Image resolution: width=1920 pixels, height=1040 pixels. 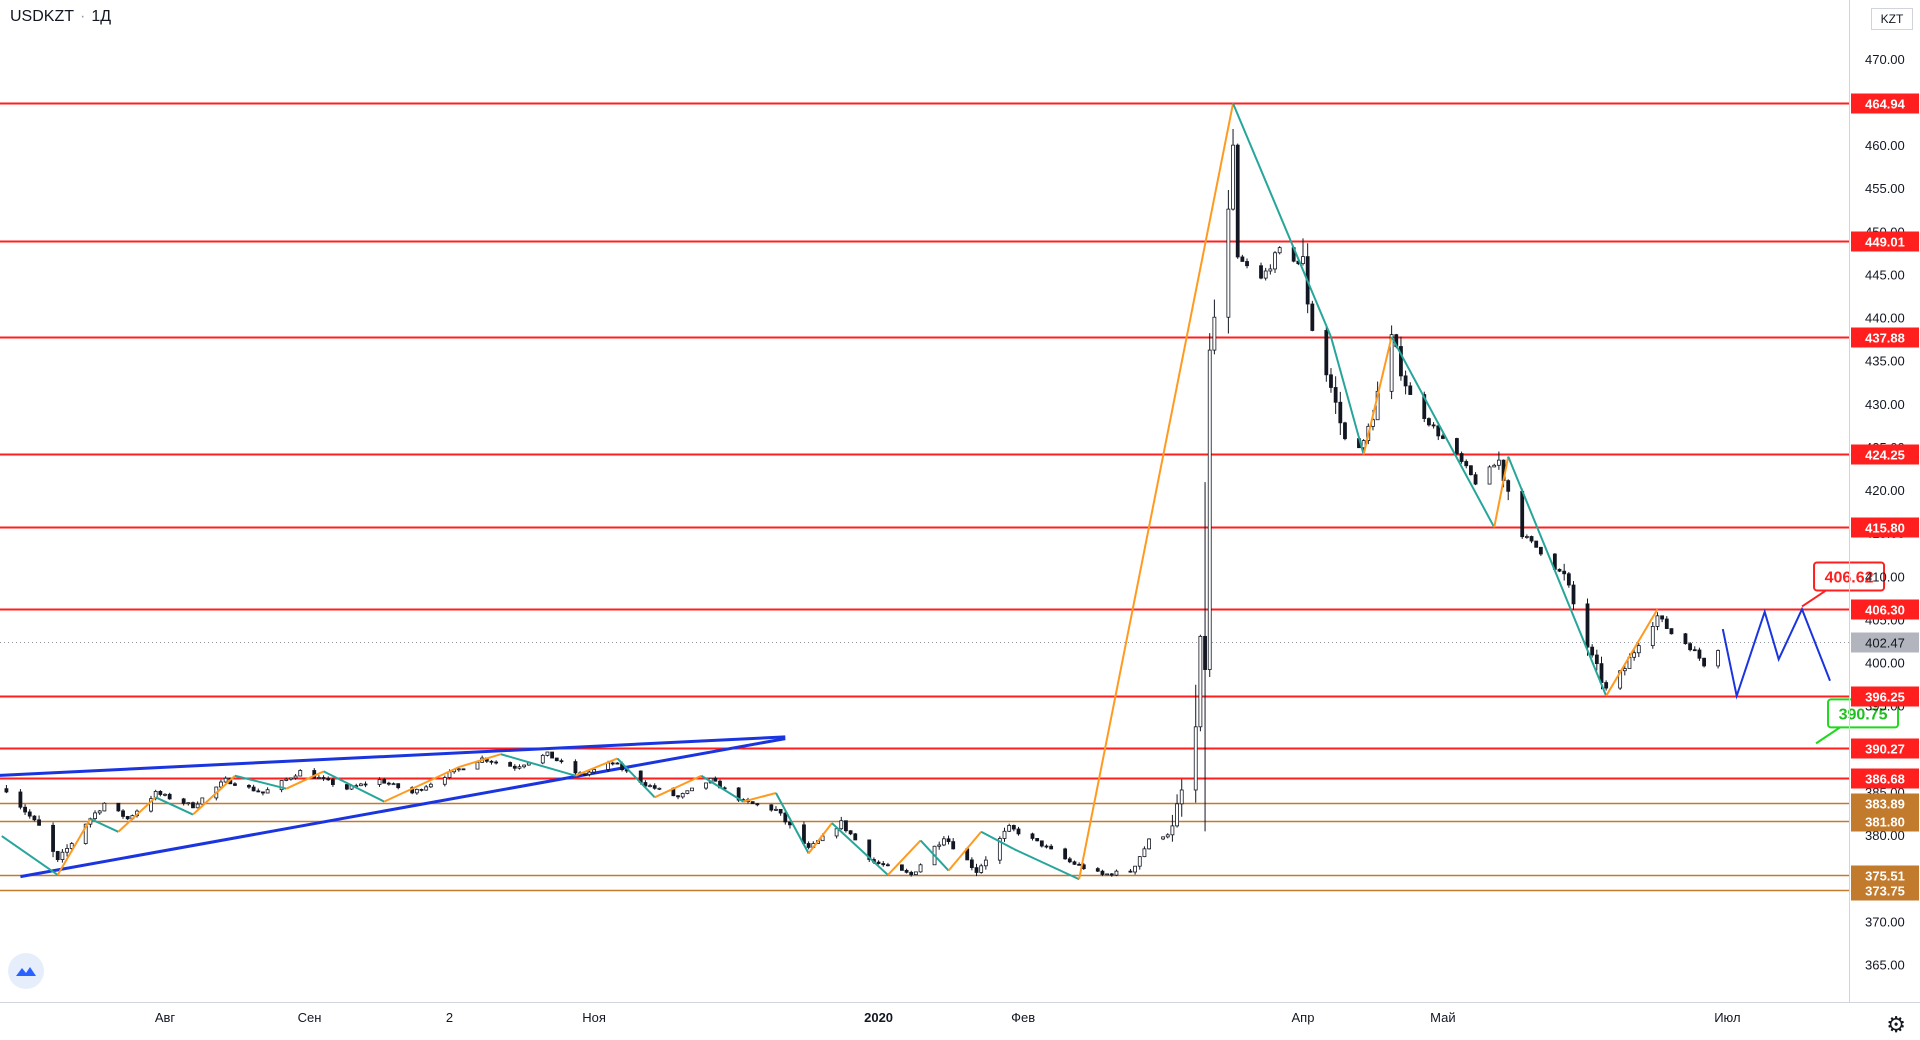 I want to click on level-label: 381.80, so click(x=1885, y=822).